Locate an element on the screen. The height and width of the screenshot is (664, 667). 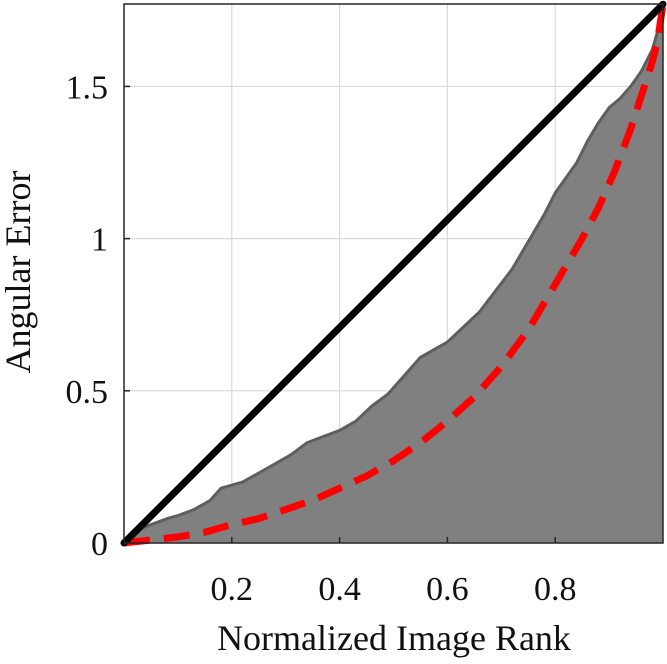
x-tick-label-3: 0.8 is located at coordinates (555, 589).